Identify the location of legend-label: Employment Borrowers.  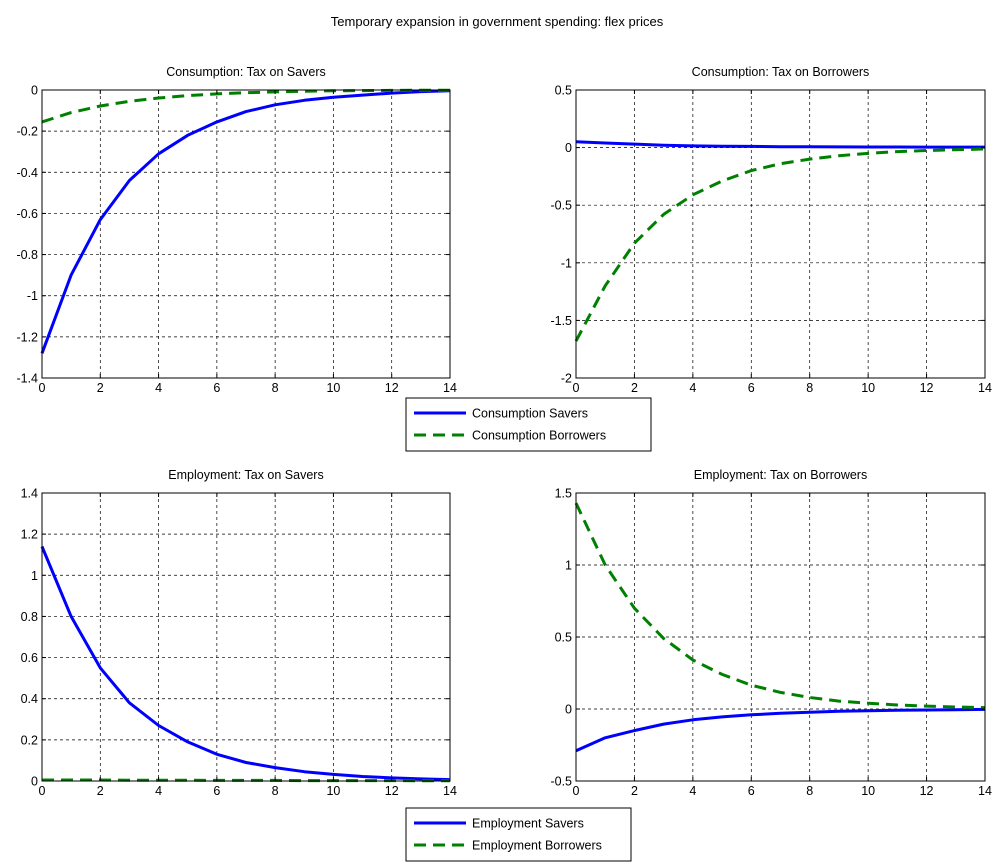
(537, 846).